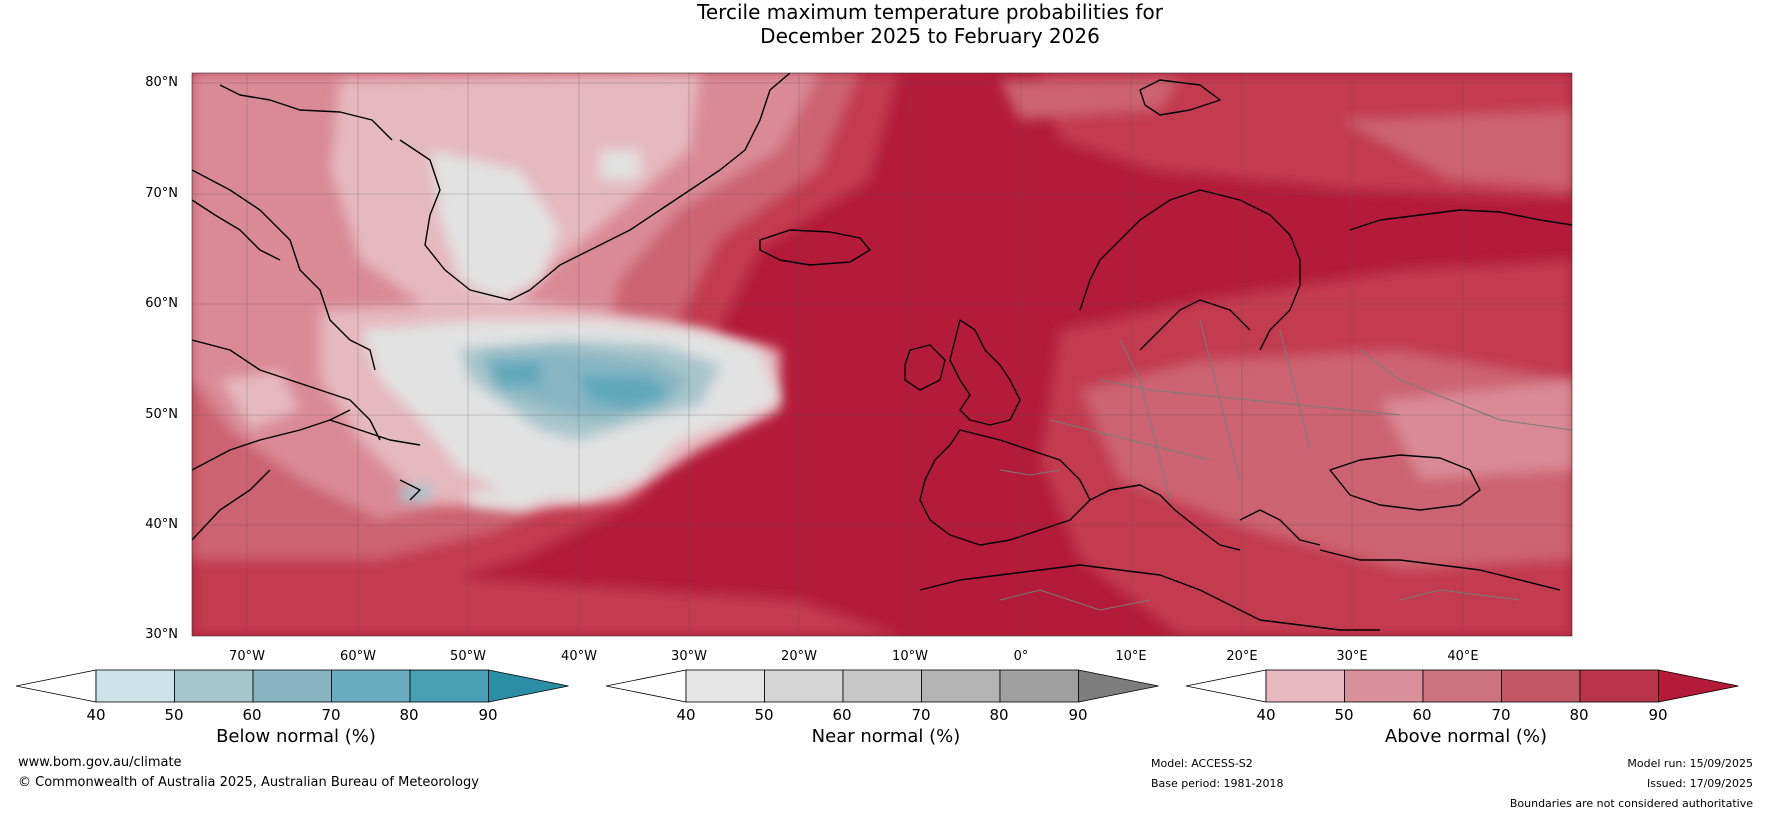  Describe the element at coordinates (764, 715) in the screenshot. I see `cb-near-tick-50: 50` at that location.